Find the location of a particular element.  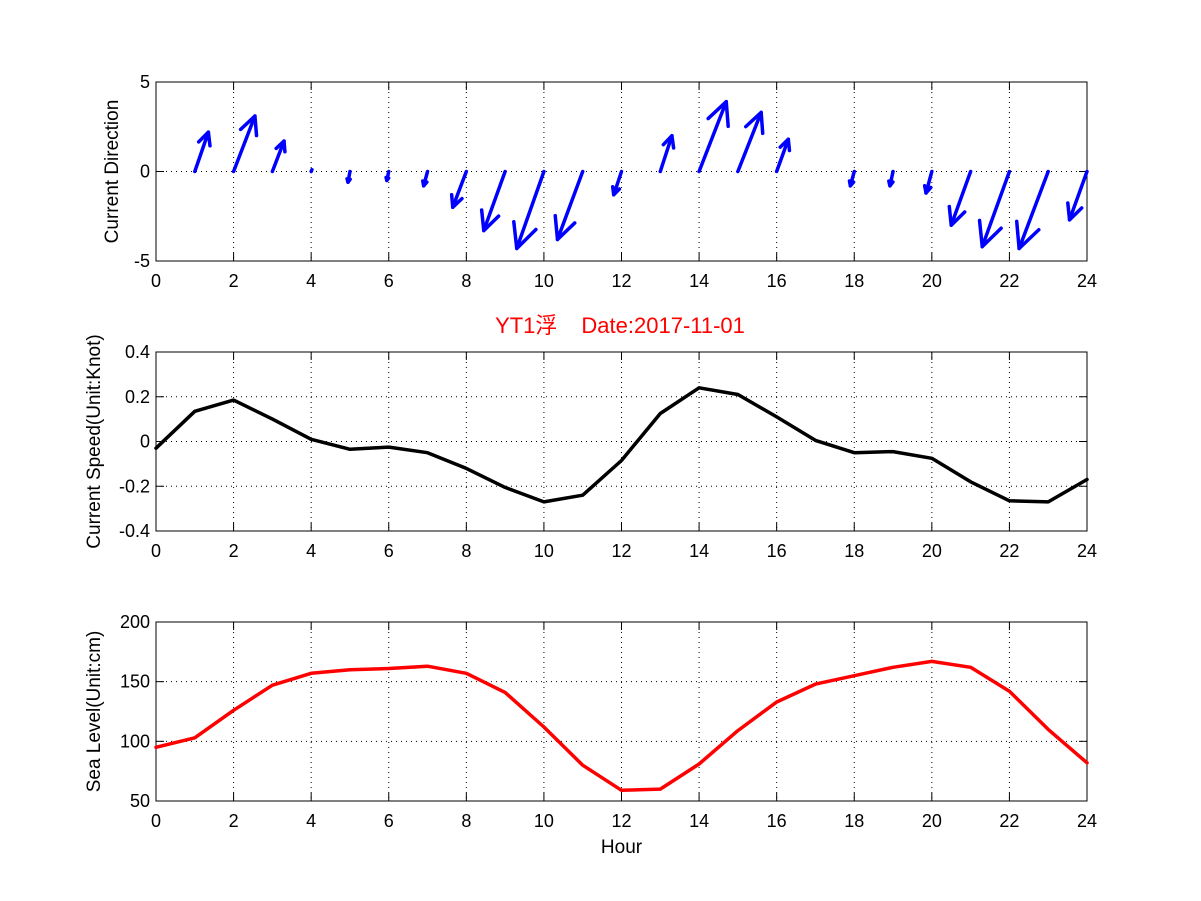

y-tick-label: 5 is located at coordinates (145, 82).